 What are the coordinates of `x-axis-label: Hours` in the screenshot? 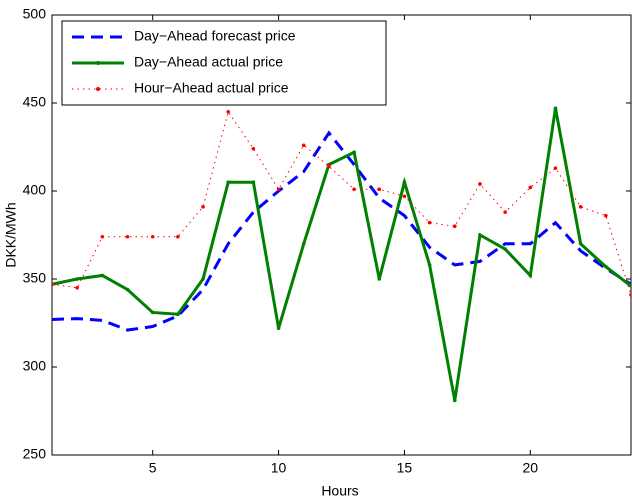 It's located at (339, 491).